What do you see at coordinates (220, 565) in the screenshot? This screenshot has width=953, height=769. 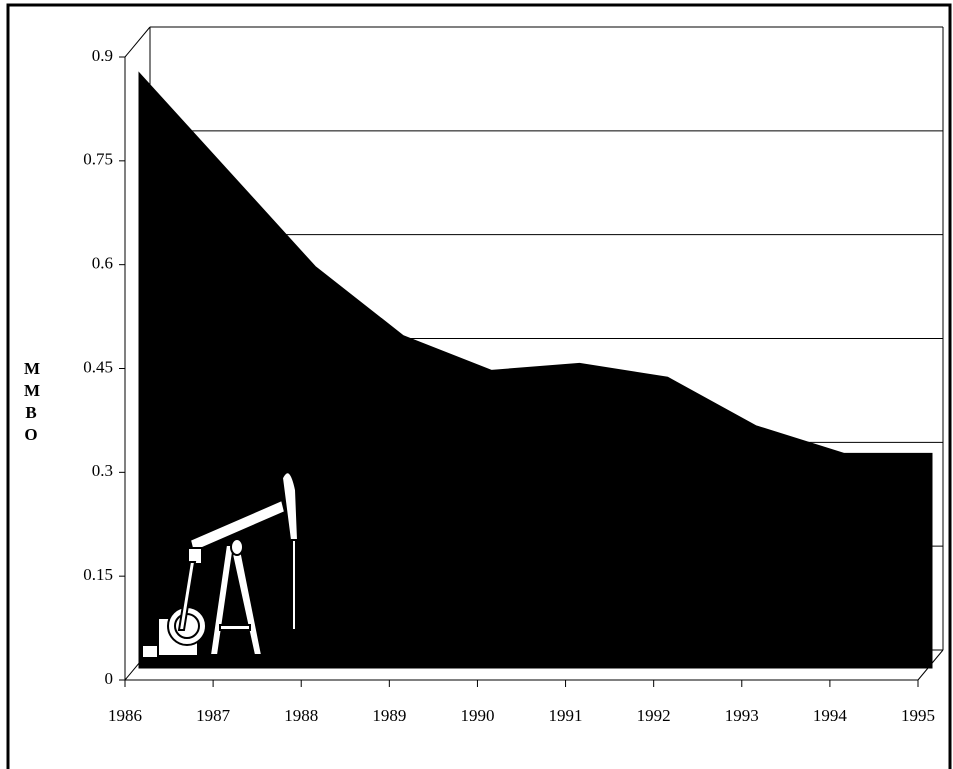 I see `pump-jack-icon` at bounding box center [220, 565].